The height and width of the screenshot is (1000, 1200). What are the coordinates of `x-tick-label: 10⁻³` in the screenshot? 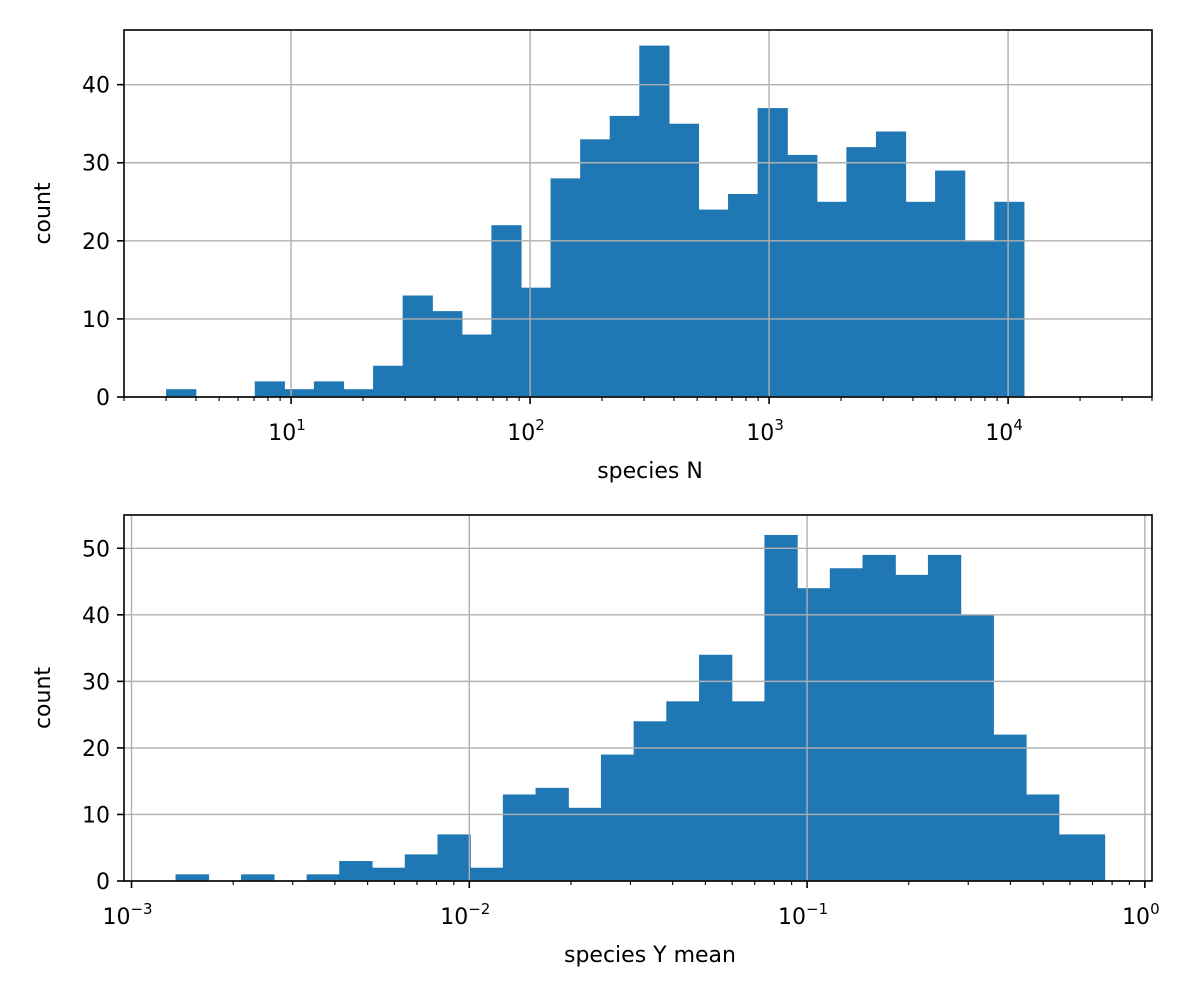 It's located at (127, 915).